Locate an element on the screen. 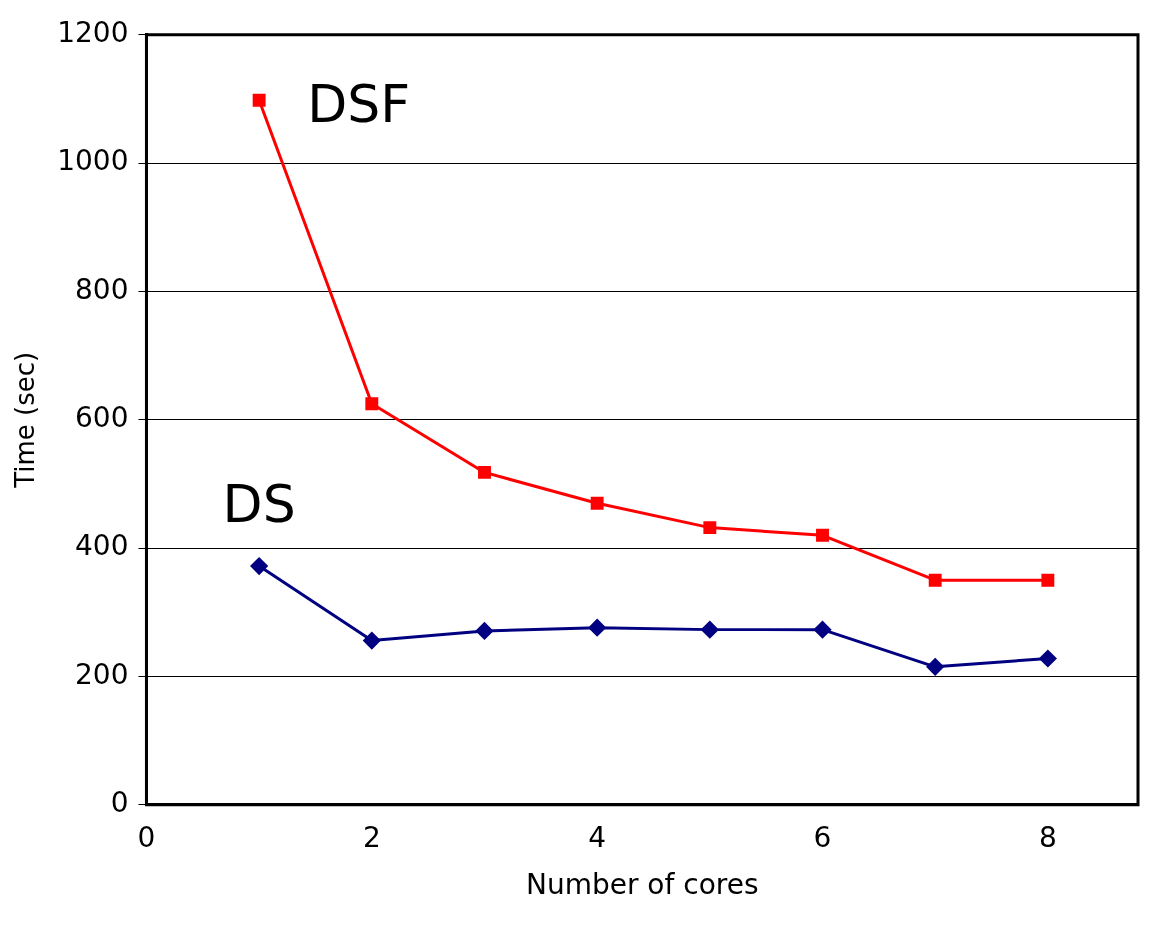 This screenshot has width=1157, height=925. x-tick-label: 4 is located at coordinates (597, 837).